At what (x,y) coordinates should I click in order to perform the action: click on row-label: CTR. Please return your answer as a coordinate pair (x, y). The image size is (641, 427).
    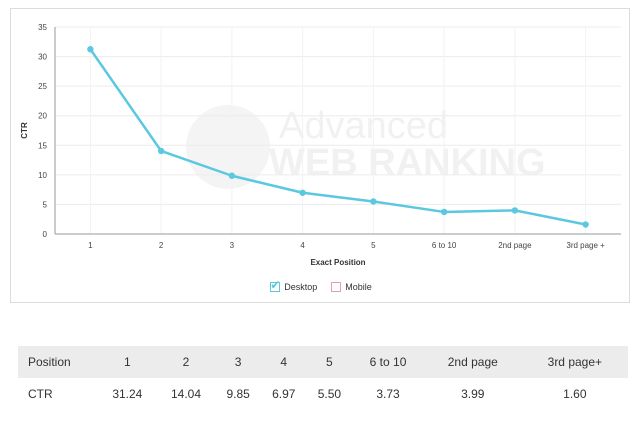
    Looking at the image, I should click on (40, 394).